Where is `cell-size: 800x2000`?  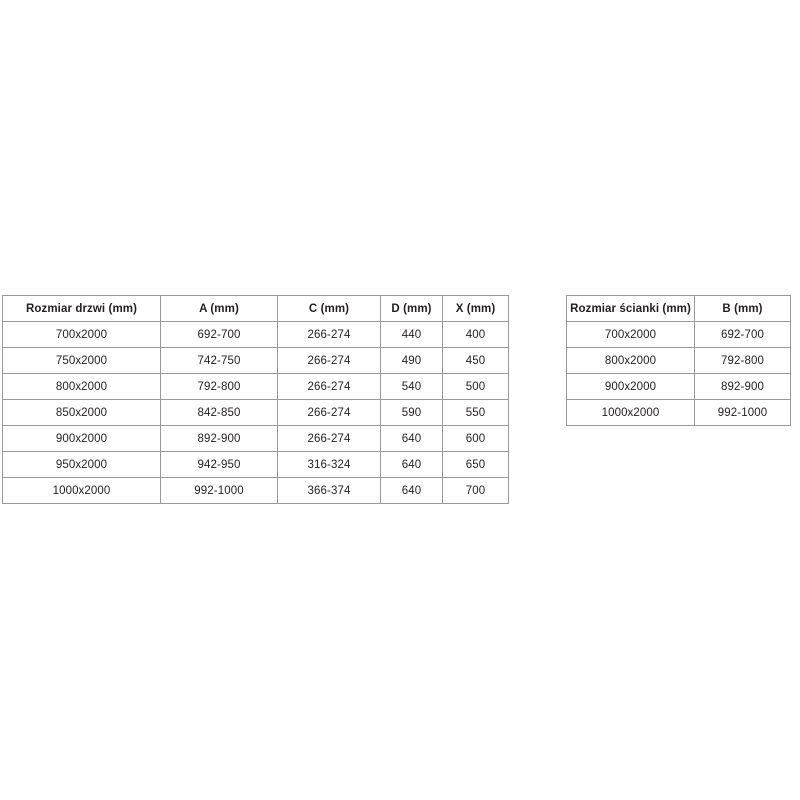
cell-size: 800x2000 is located at coordinates (81, 386).